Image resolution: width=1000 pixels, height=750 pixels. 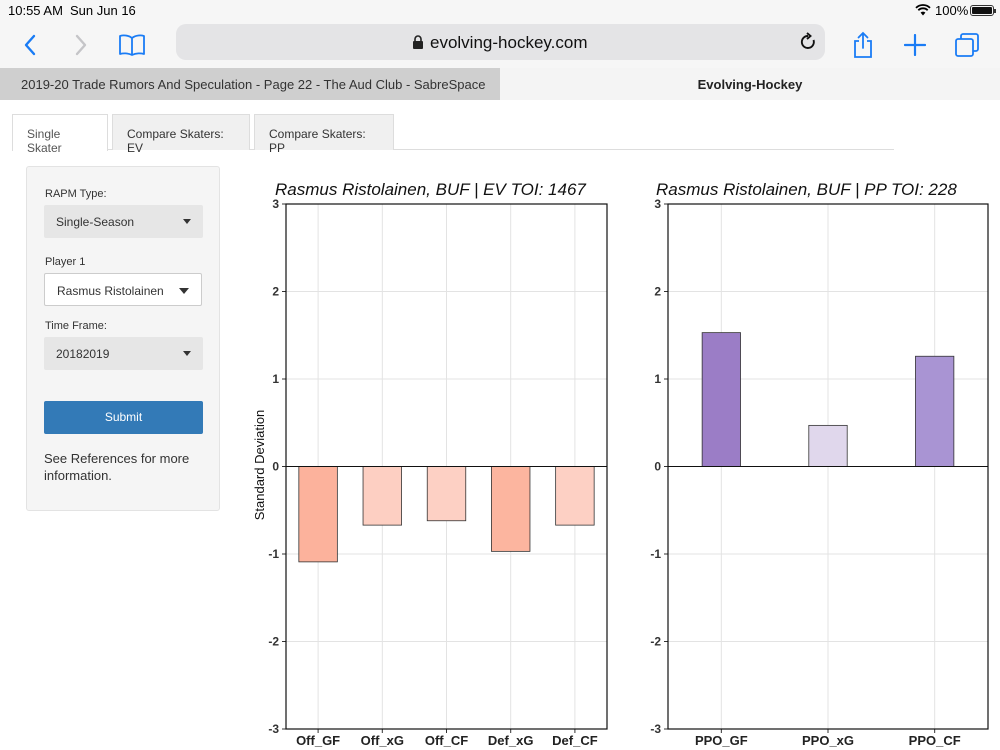 I want to click on ev-xtick-label: Off_xG, so click(x=382, y=740).